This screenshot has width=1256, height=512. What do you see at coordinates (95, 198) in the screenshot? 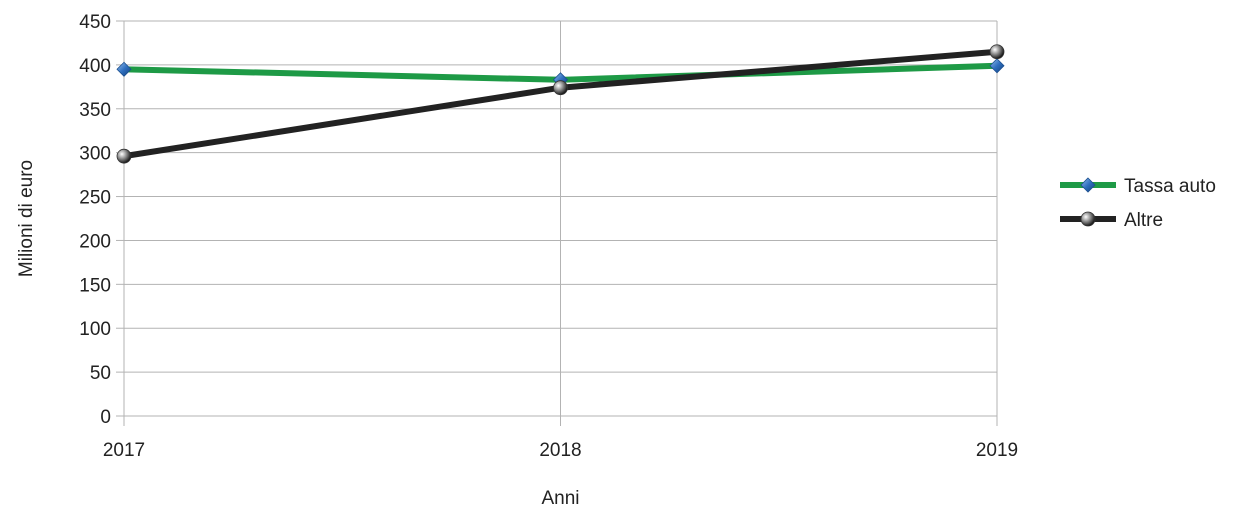
I see `y-tick-label: 250` at bounding box center [95, 198].